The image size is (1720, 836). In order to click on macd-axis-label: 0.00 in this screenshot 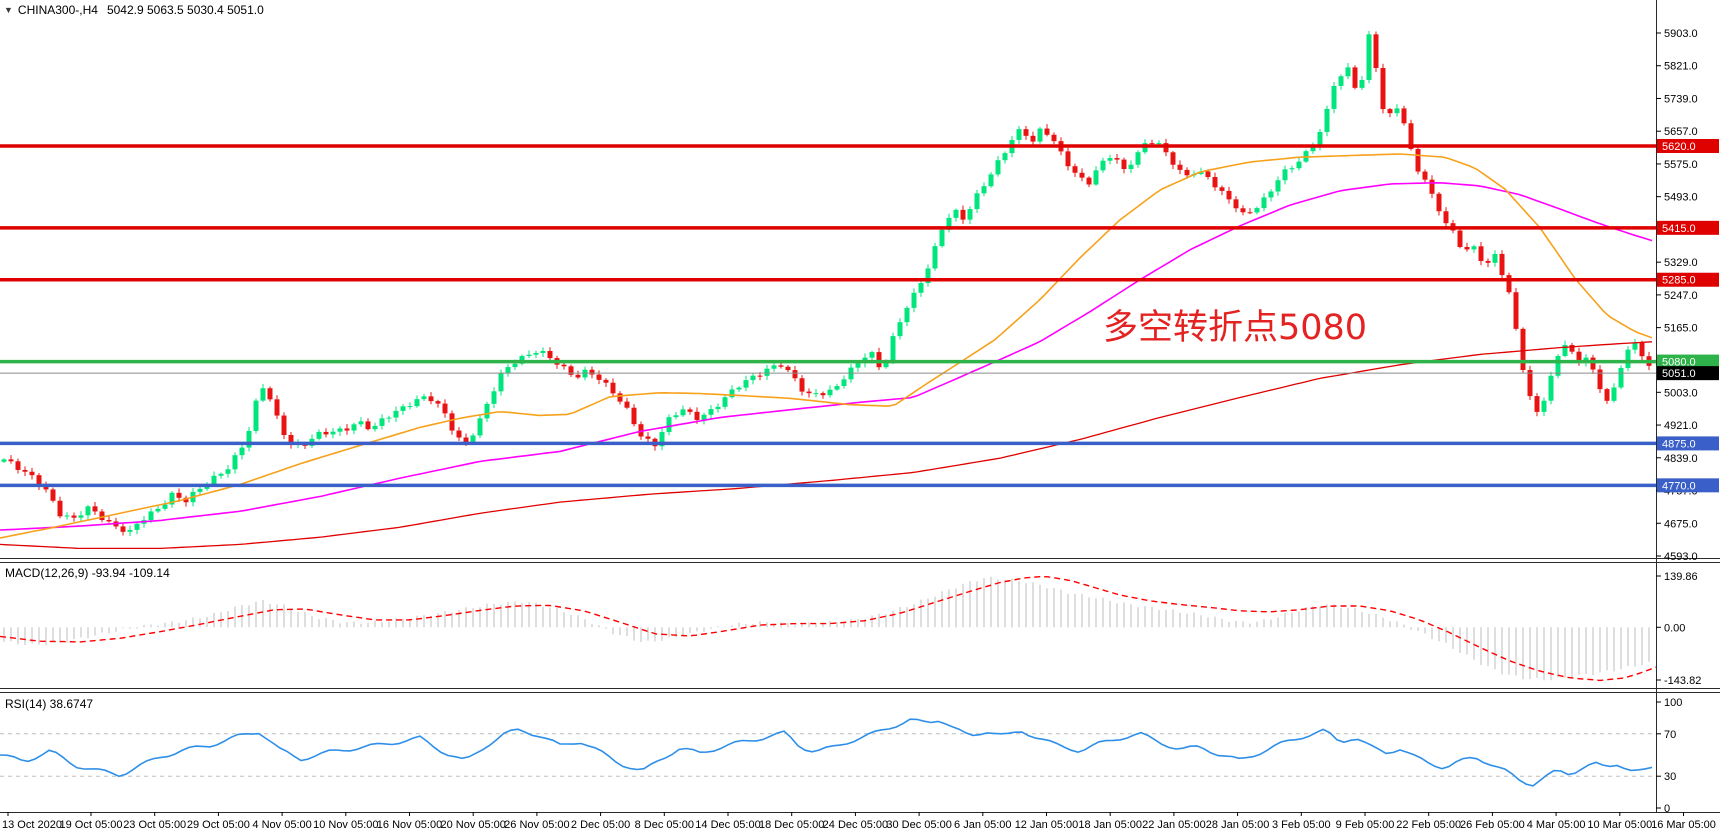, I will do `click(1674, 628)`.